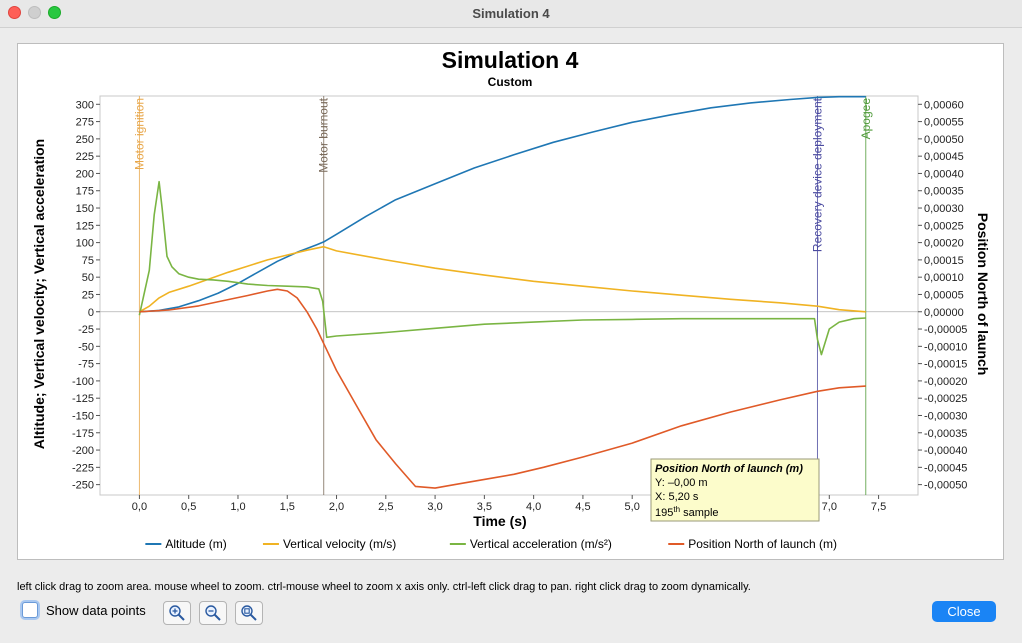 The width and height of the screenshot is (1022, 643). I want to click on close-button: Close, so click(964, 611).